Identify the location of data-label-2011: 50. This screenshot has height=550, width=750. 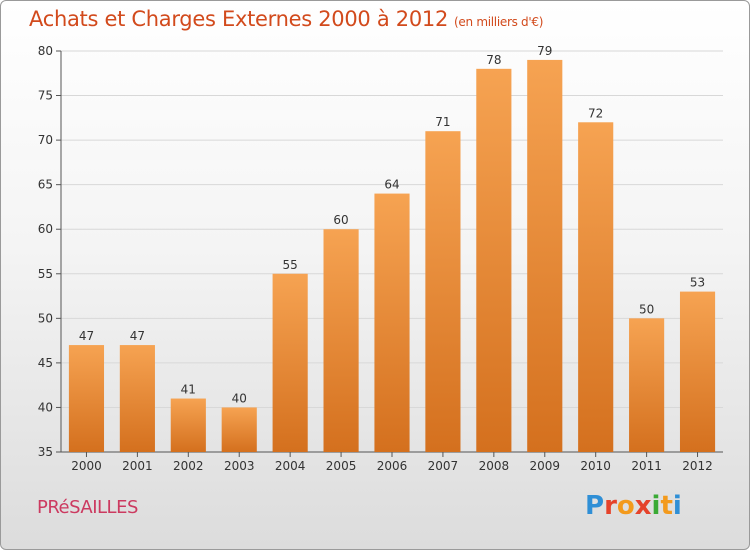
(646, 309).